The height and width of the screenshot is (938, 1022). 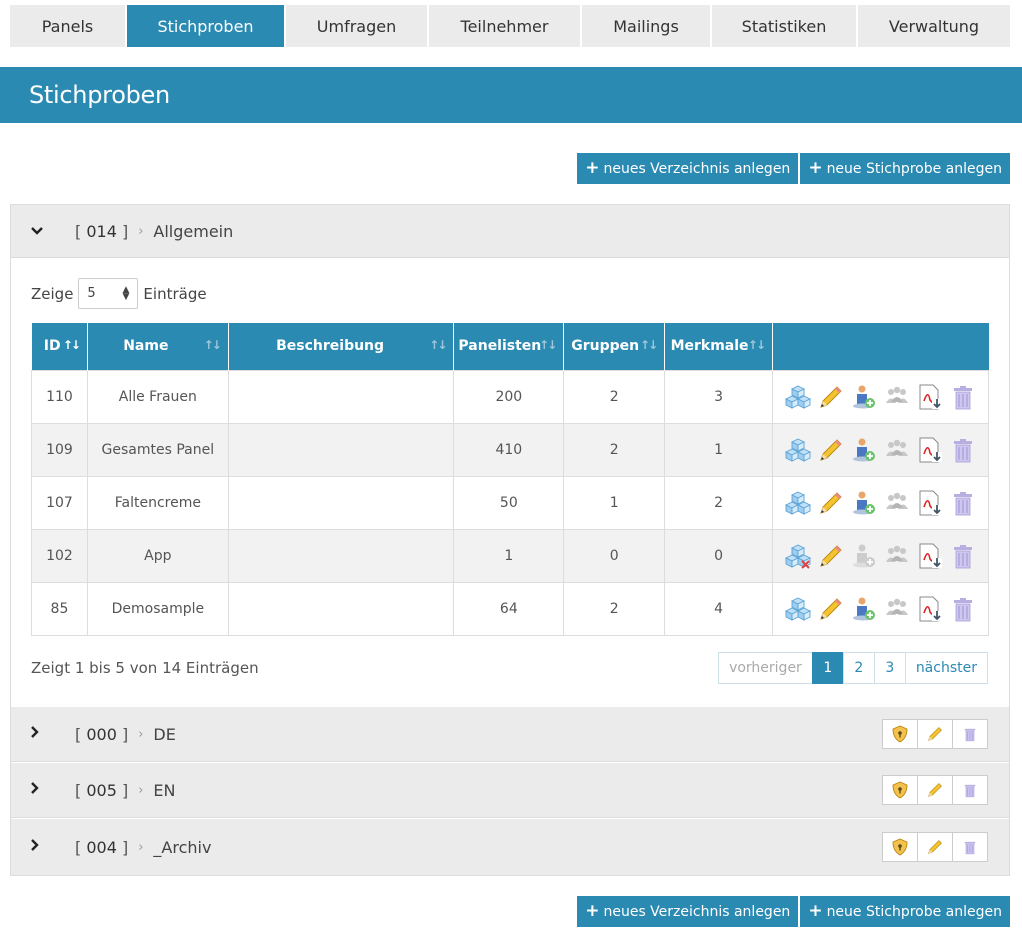 What do you see at coordinates (510, 847) in the screenshot?
I see `folder-header-004: [ 004 ] › _Archiv` at bounding box center [510, 847].